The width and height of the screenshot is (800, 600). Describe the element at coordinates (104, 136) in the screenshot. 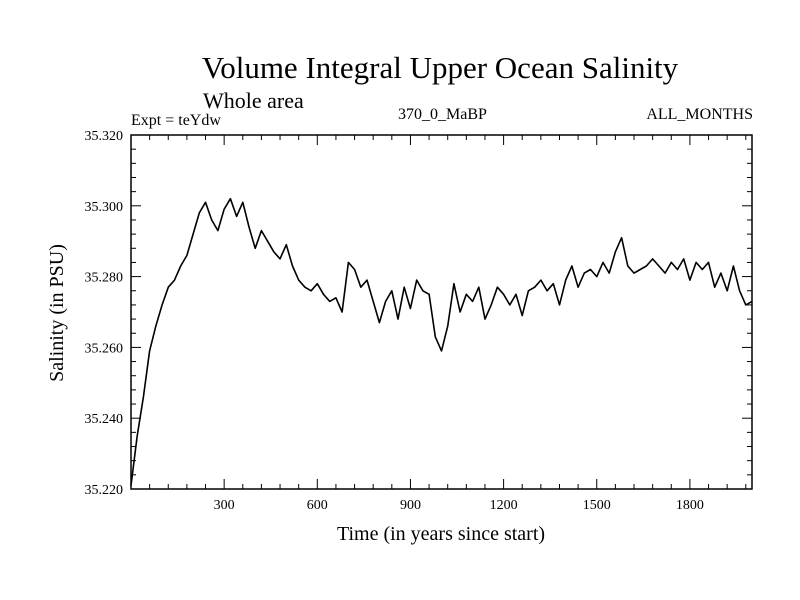

I see `y-tick-label: 35.320` at that location.